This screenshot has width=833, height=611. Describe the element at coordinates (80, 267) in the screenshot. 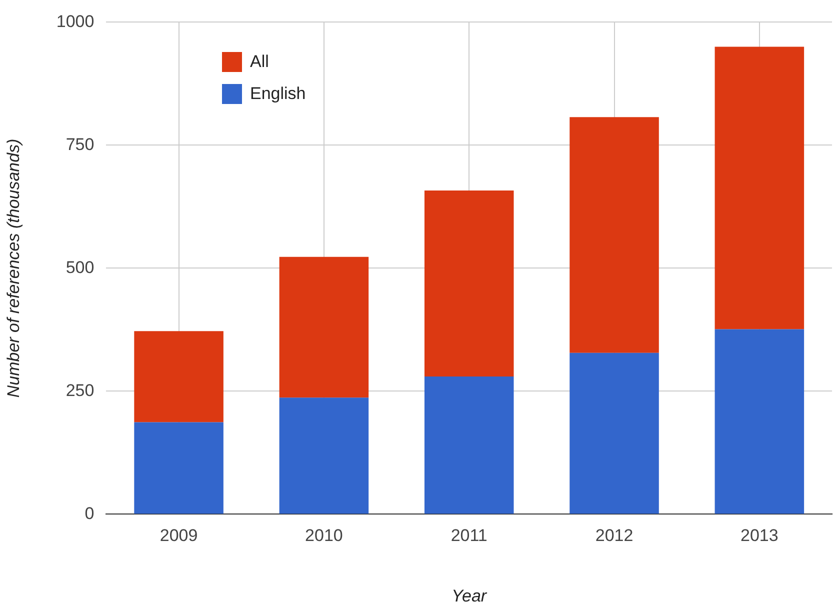

I see `y-tick-label: 500` at that location.